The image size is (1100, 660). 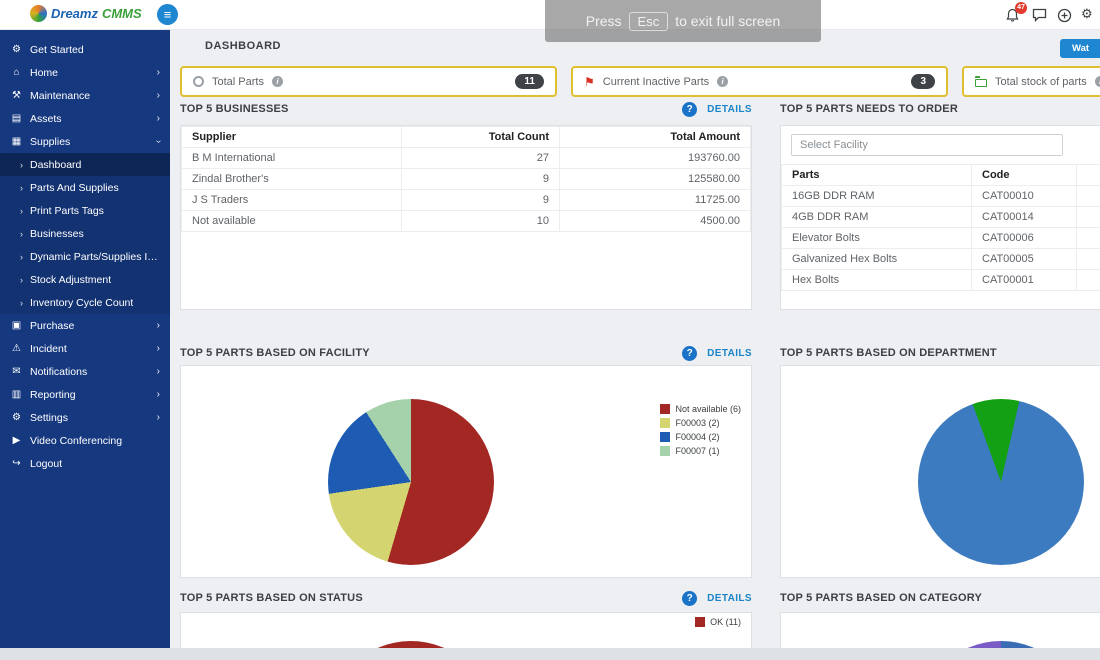 What do you see at coordinates (16, 348) in the screenshot?
I see `incident-icon: ⚠` at bounding box center [16, 348].